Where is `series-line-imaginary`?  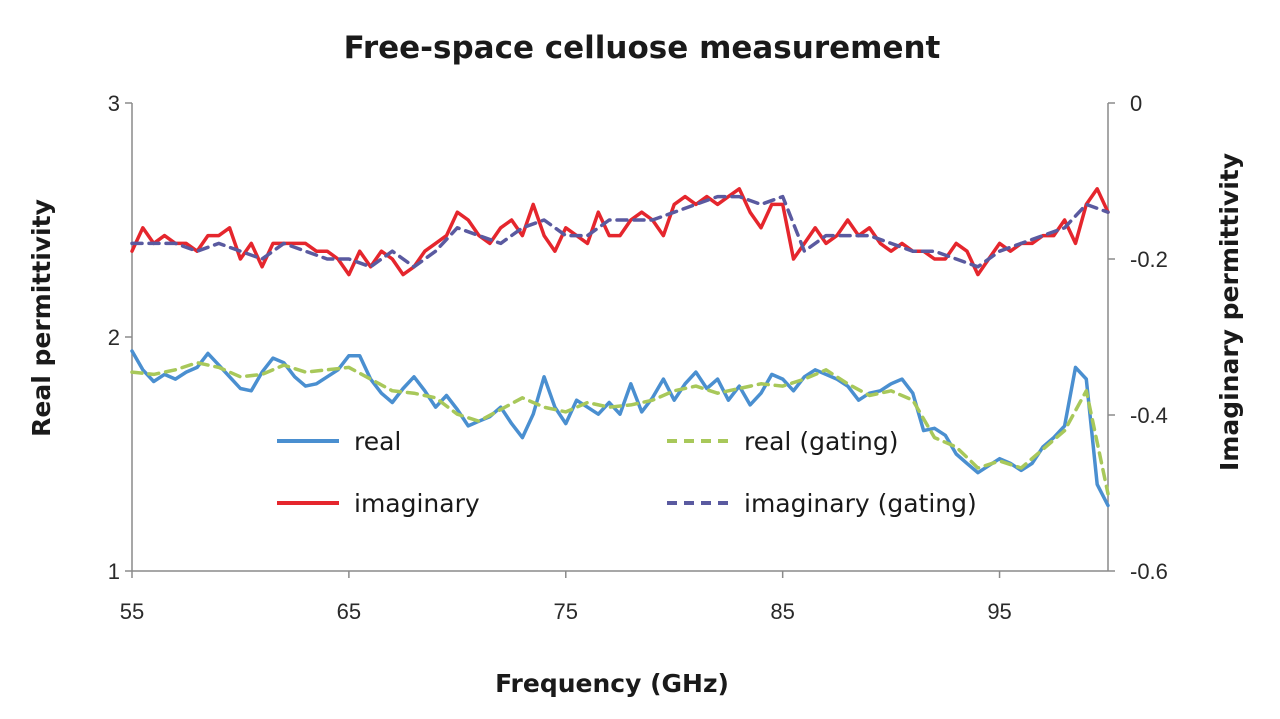 series-line-imaginary is located at coordinates (620, 232).